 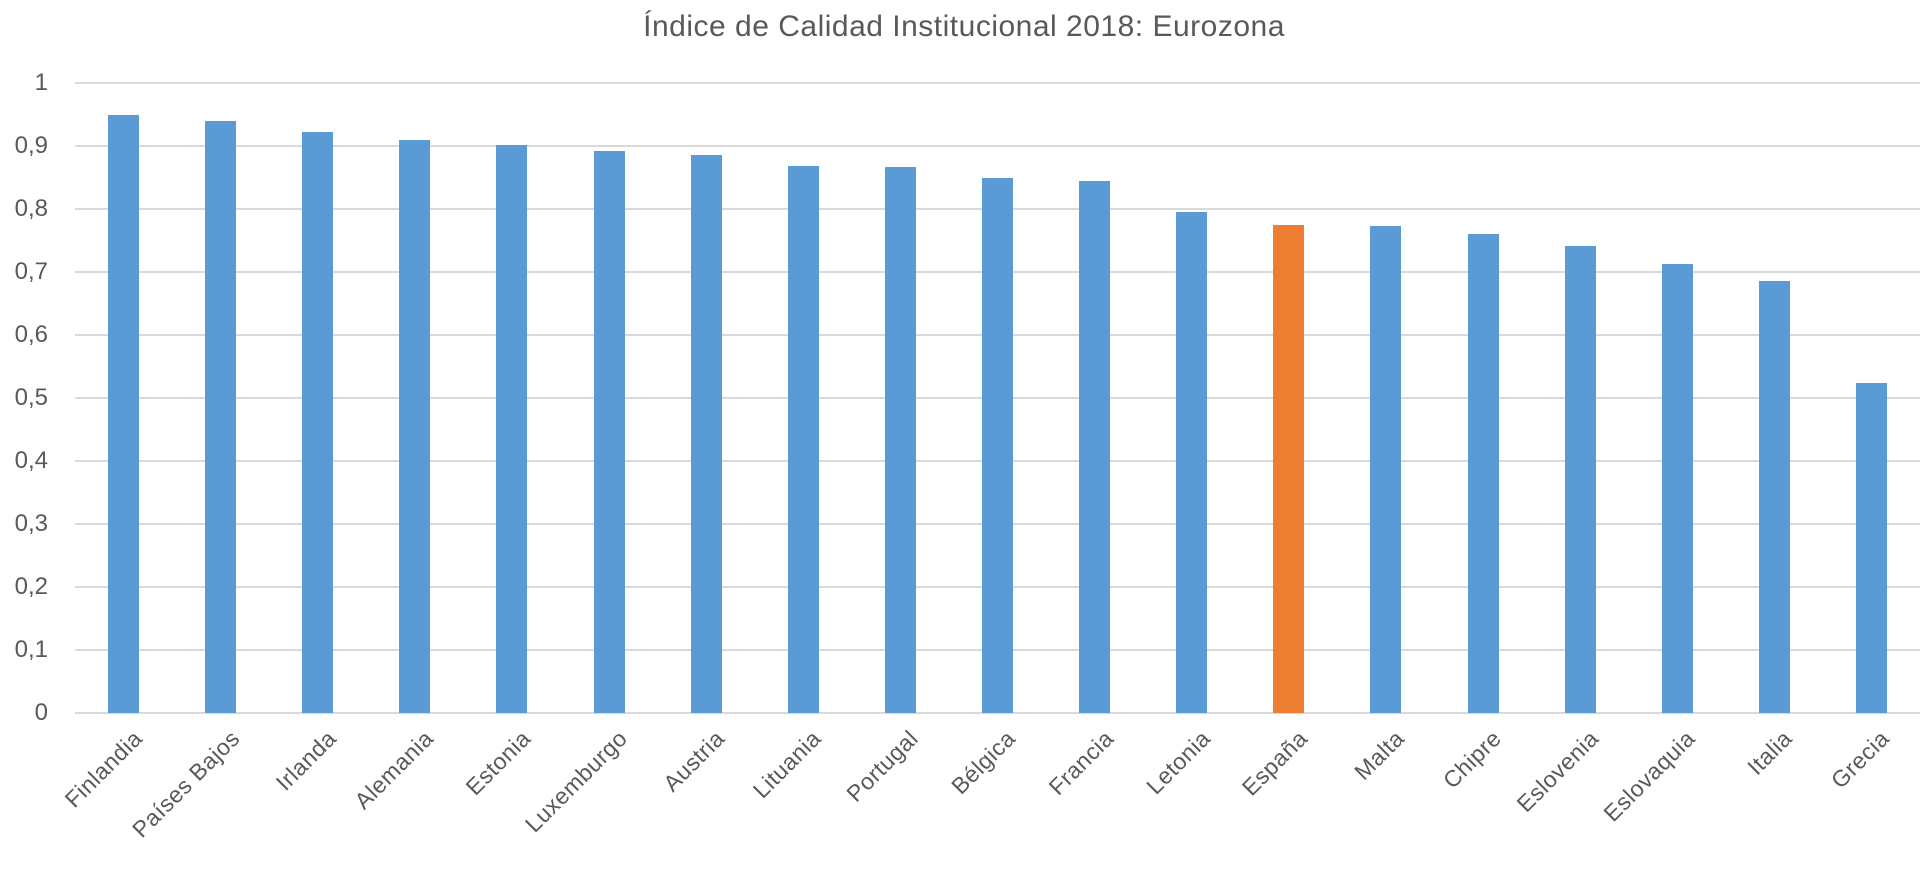 I want to click on y-axis-tick-label: 0,5, so click(x=31, y=397).